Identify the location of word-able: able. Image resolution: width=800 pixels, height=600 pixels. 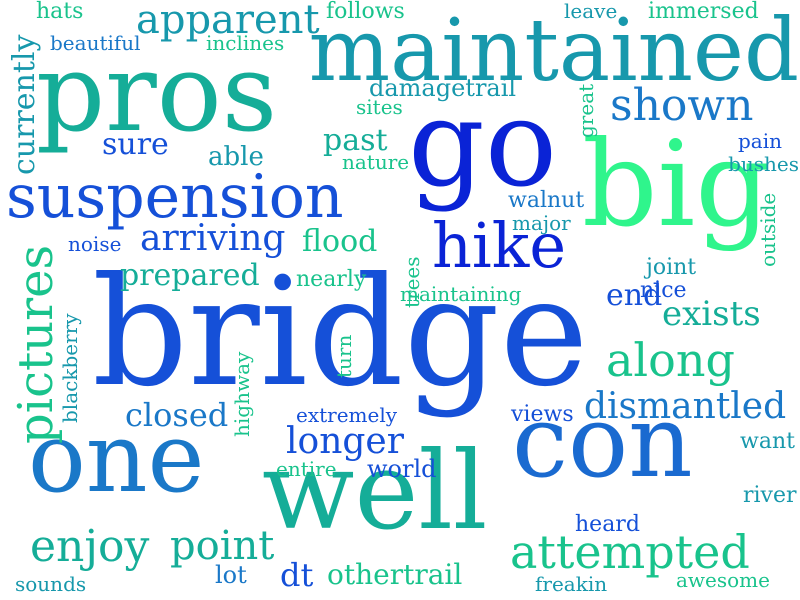
(236, 157).